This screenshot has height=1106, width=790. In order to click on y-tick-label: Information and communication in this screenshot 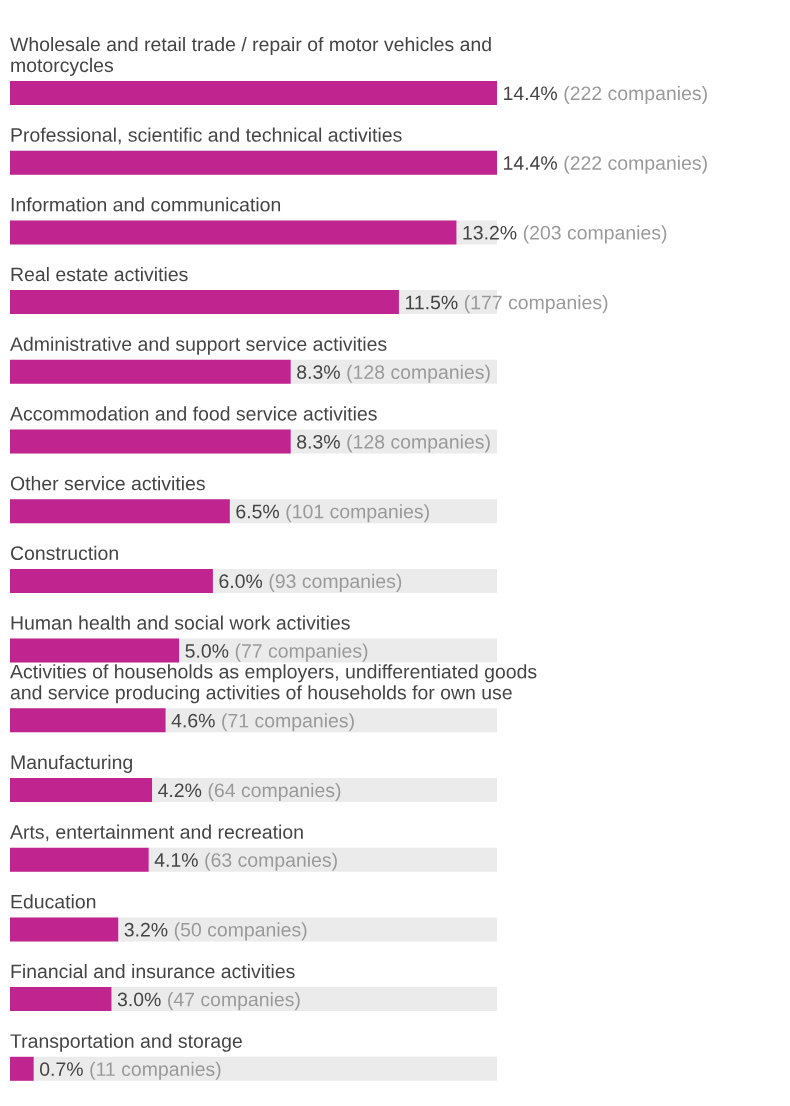, I will do `click(146, 204)`.